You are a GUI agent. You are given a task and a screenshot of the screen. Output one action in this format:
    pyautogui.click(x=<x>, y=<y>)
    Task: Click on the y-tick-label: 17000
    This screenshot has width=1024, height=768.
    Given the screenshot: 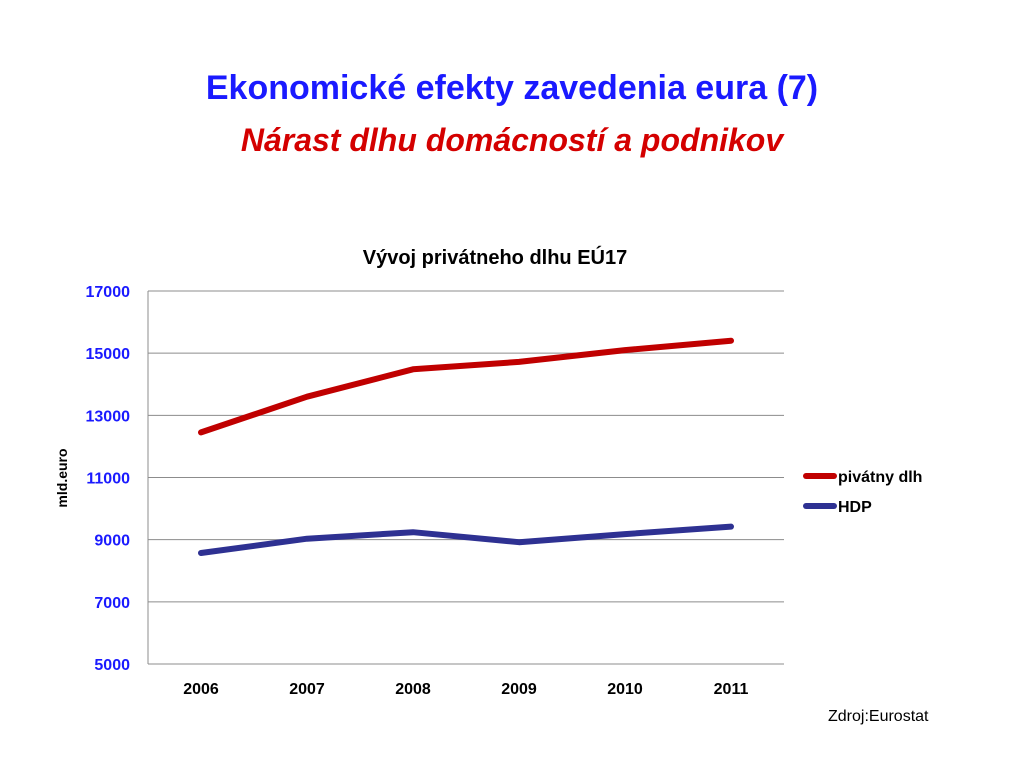 What is the action you would take?
    pyautogui.click(x=108, y=292)
    